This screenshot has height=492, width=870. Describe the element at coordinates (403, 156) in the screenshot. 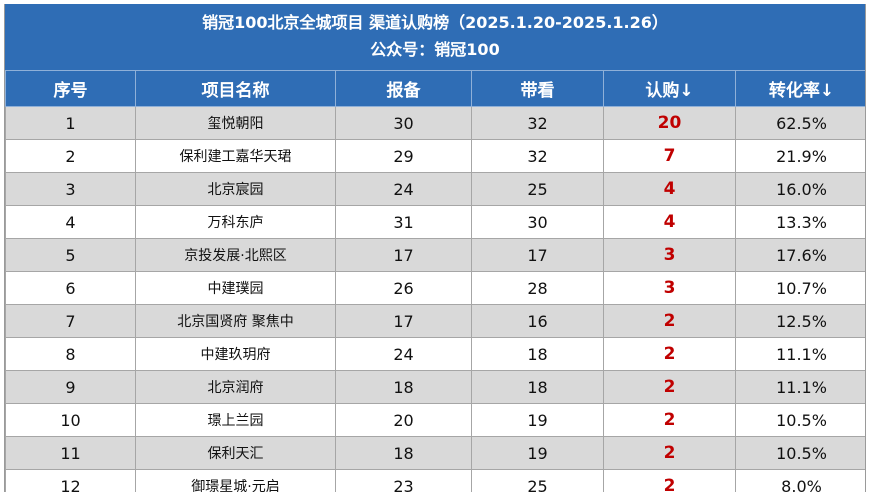

I see `cell-reported: 29` at that location.